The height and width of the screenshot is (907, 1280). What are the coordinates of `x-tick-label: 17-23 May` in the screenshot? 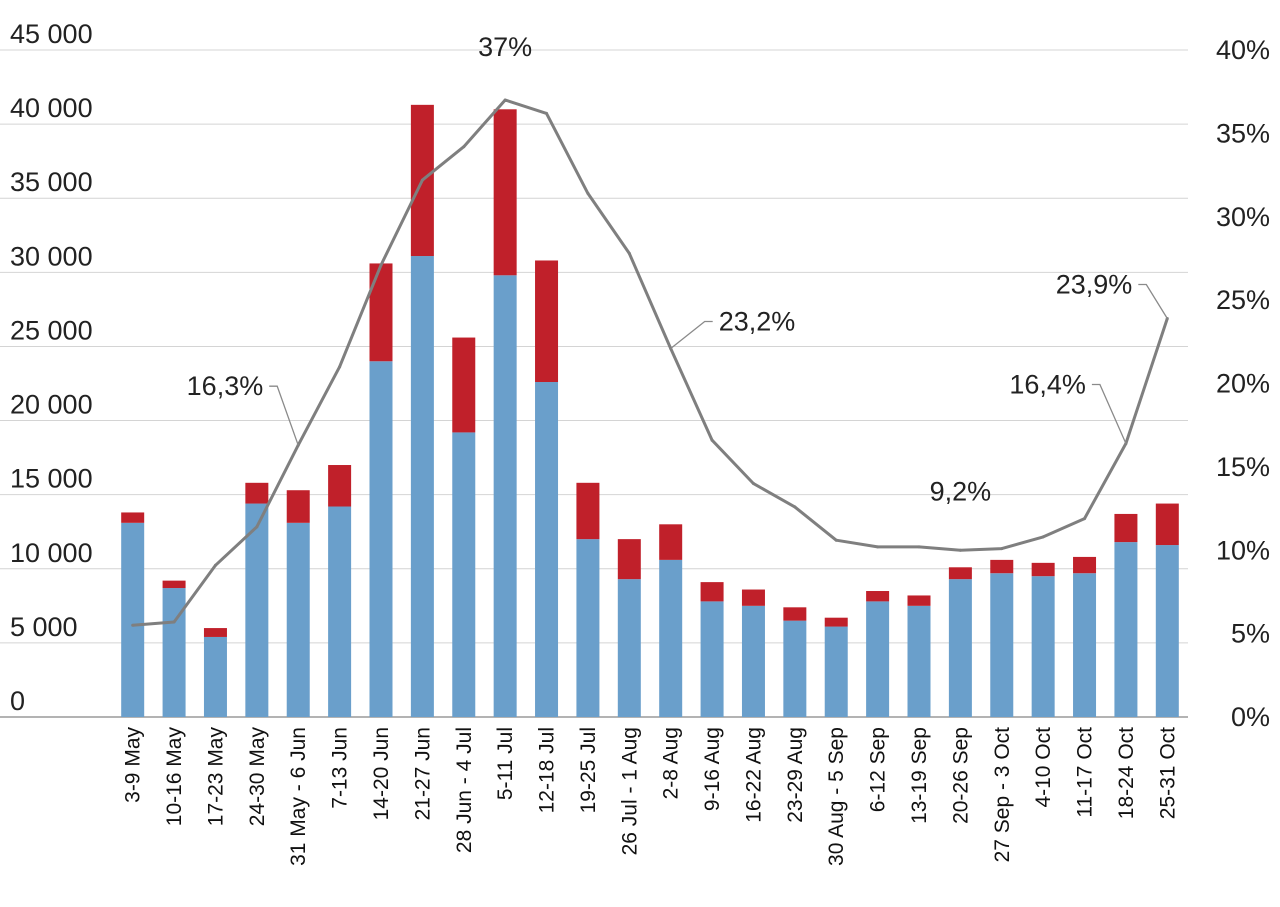 It's located at (215, 777).